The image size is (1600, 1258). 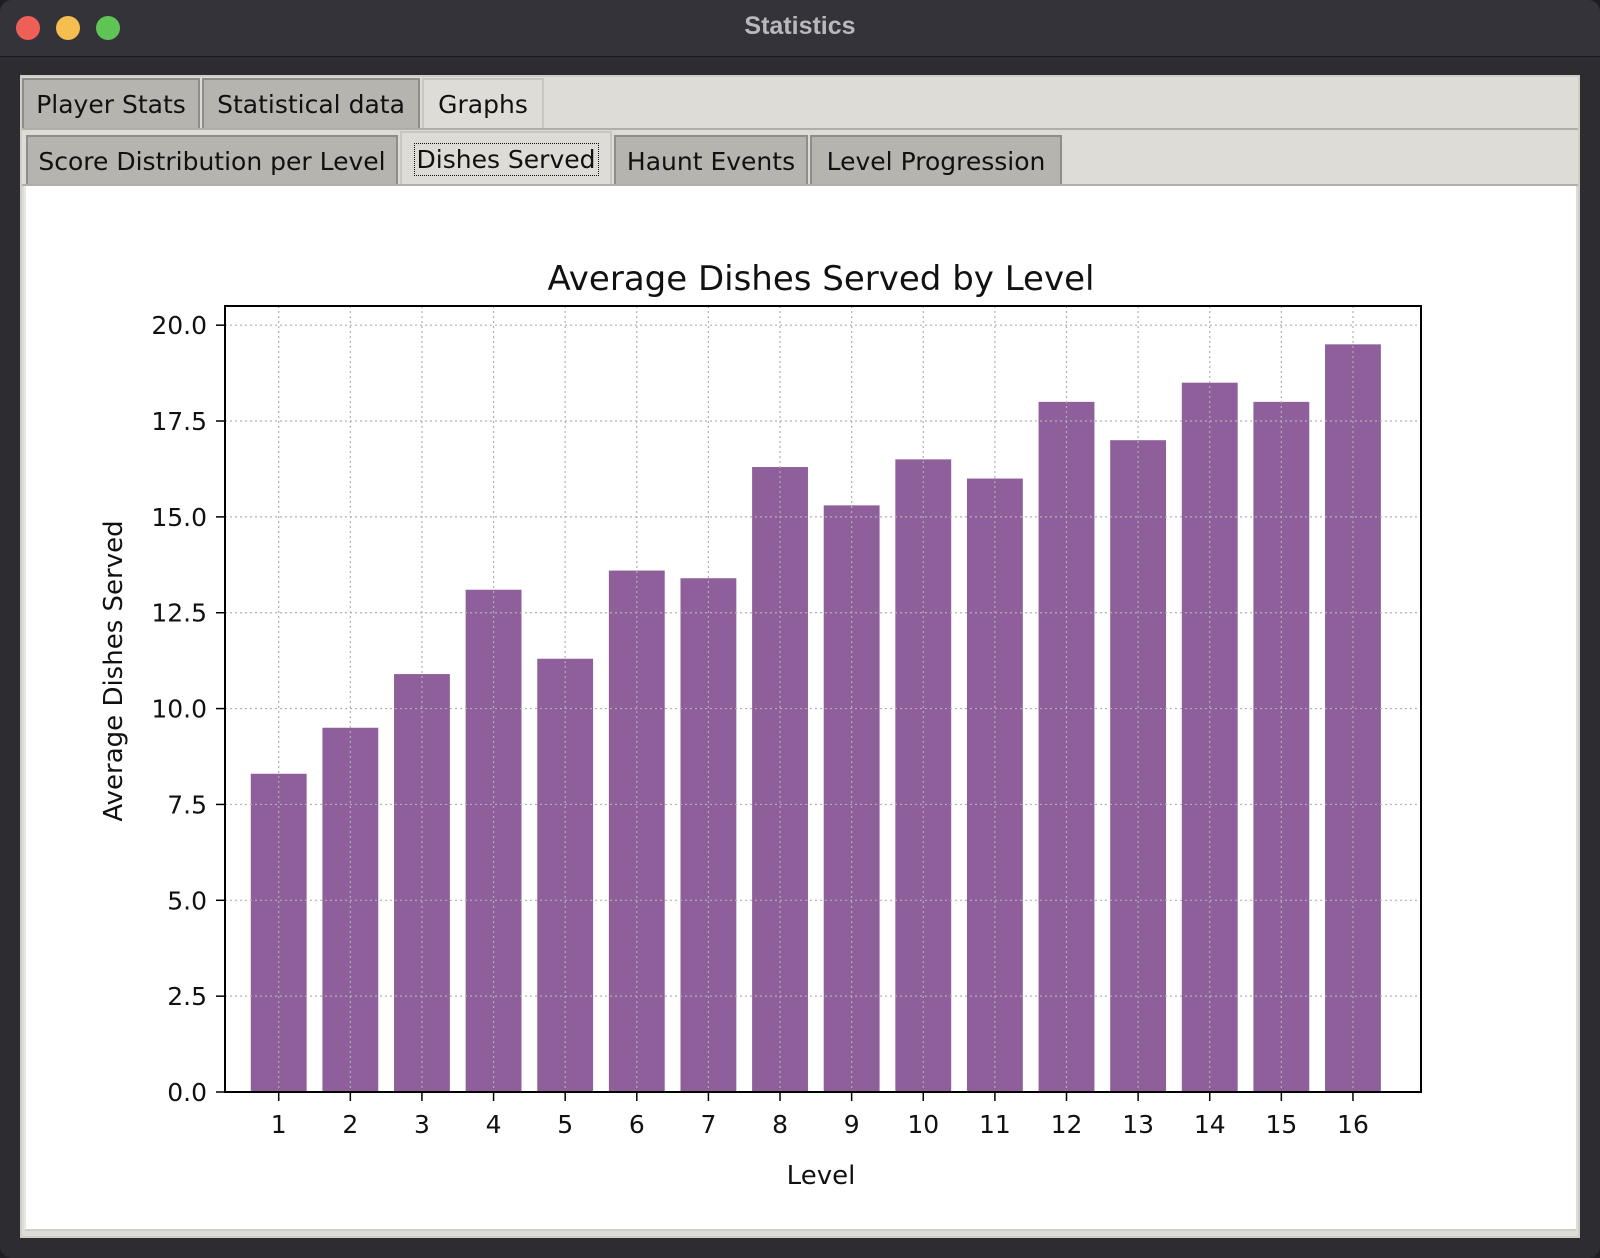 I want to click on tab-haunt-events: Haunt Events, so click(x=711, y=160).